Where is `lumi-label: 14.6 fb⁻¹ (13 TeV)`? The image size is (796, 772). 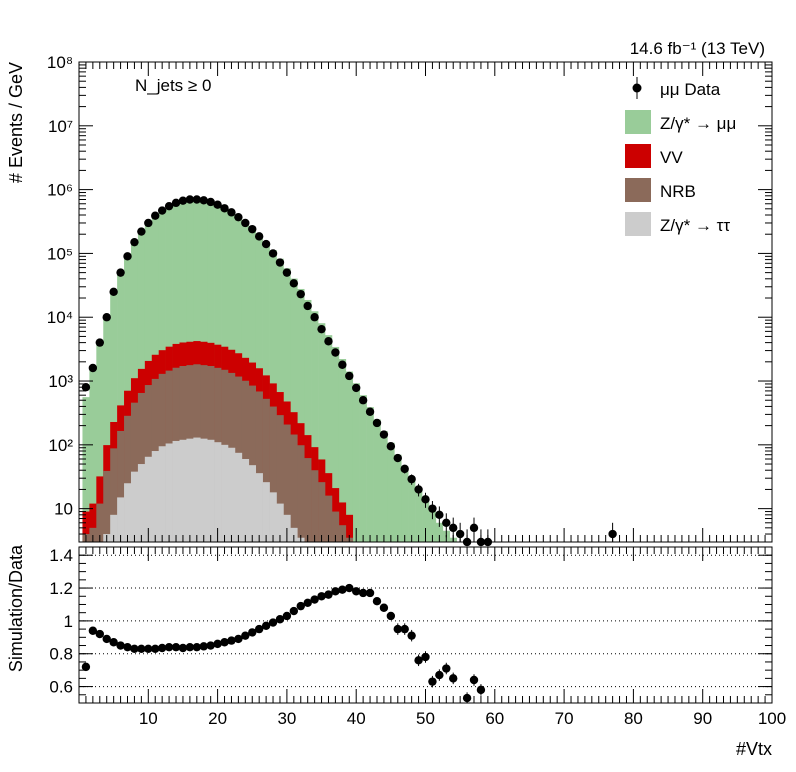
lumi-label: 14.6 fb⁻¹ (13 TeV) is located at coordinates (697, 48).